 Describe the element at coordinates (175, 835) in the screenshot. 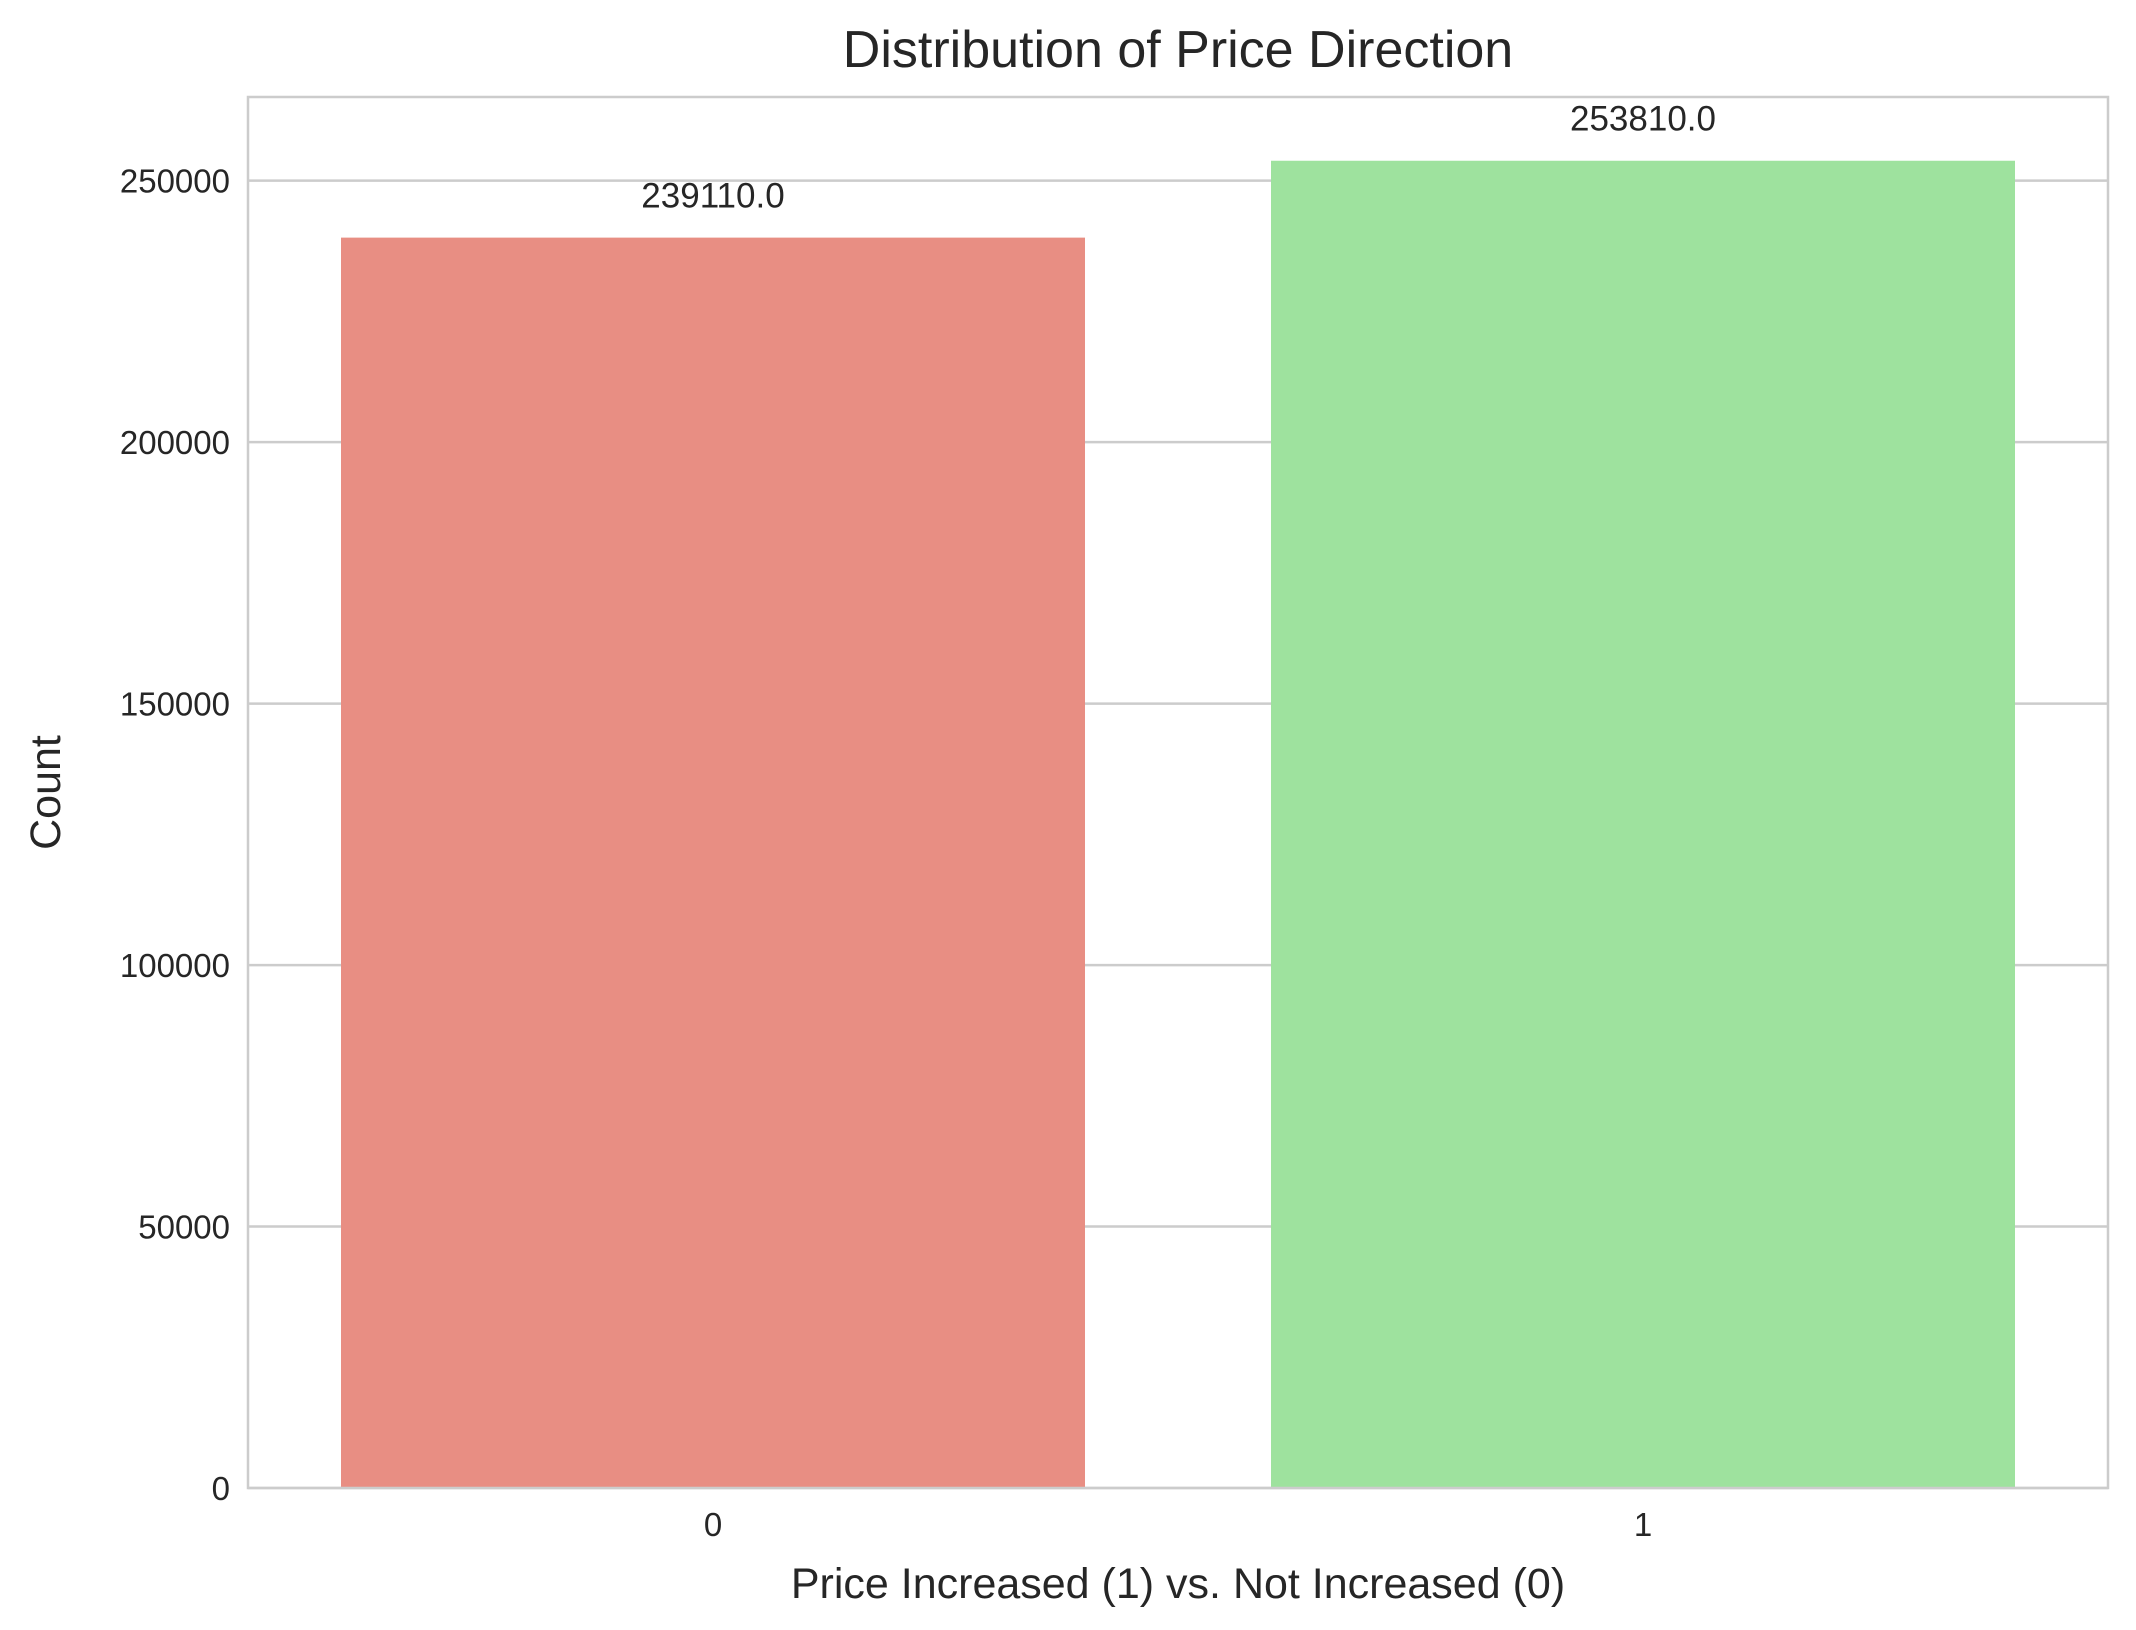

I see `y-tick-labels: 0 50000 100000 150000 200000 250000` at that location.